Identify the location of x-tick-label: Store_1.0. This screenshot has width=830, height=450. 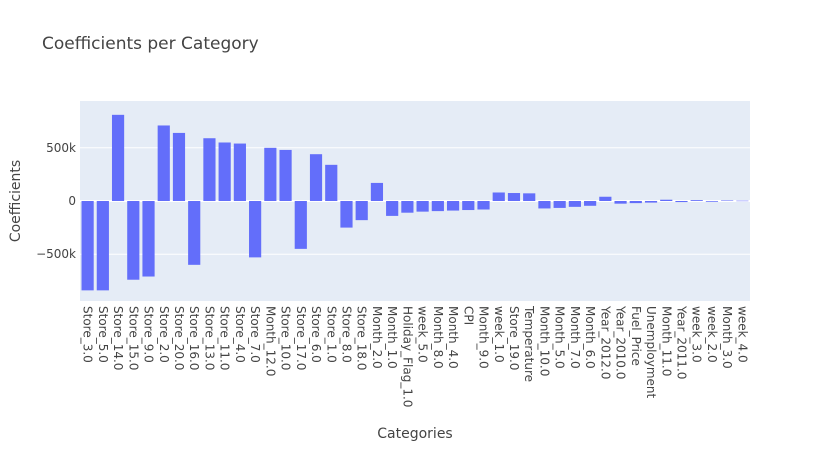
(331, 334).